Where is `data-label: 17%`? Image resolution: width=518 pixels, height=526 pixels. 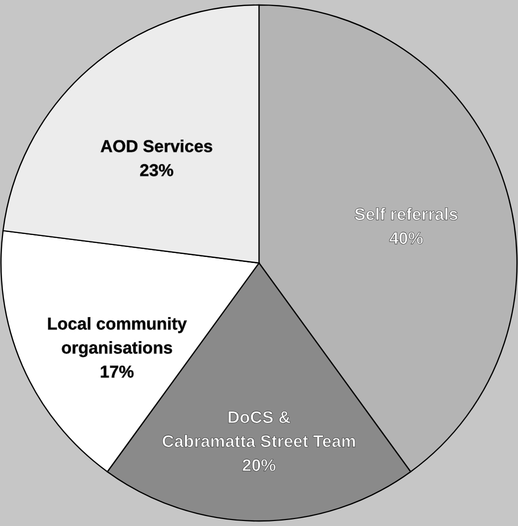
data-label: 17% is located at coordinates (117, 372).